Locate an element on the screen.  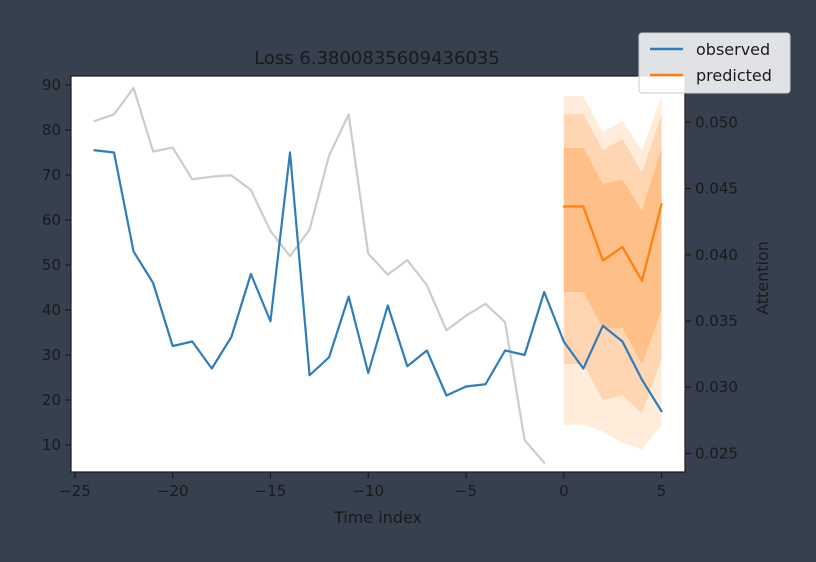
y-tick-label: 10 is located at coordinates (51, 445).